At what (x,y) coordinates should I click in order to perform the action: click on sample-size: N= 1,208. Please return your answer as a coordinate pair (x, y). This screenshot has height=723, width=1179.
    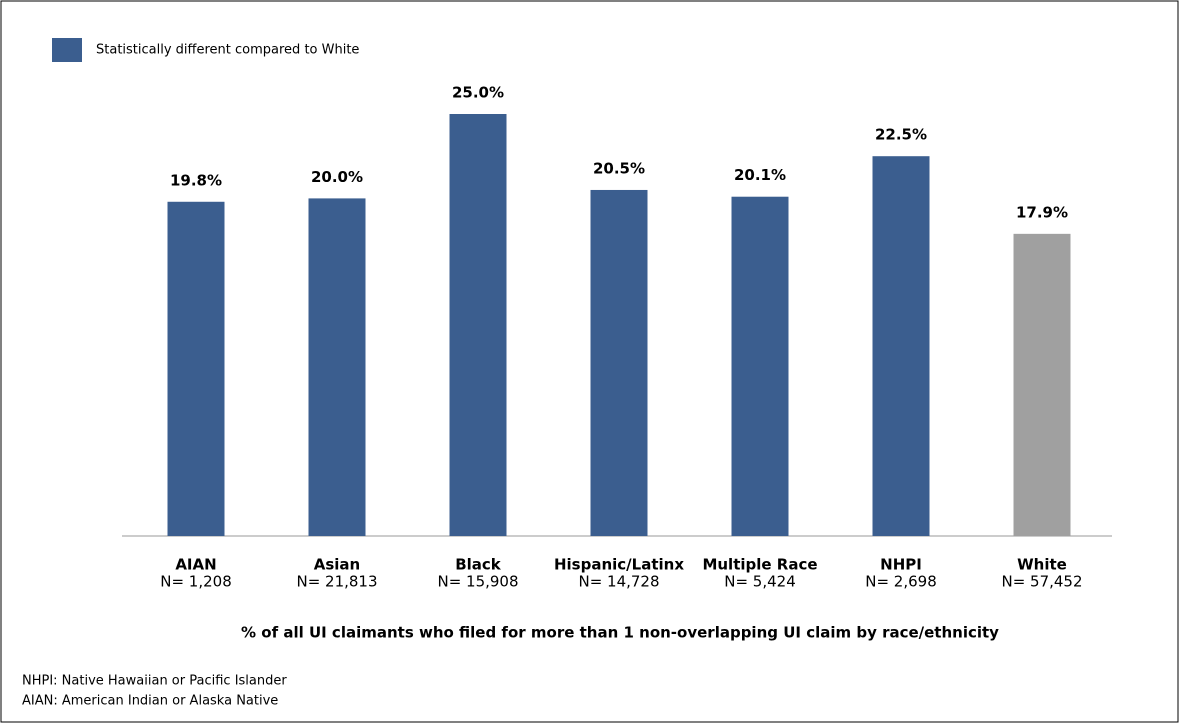
    Looking at the image, I should click on (196, 582).